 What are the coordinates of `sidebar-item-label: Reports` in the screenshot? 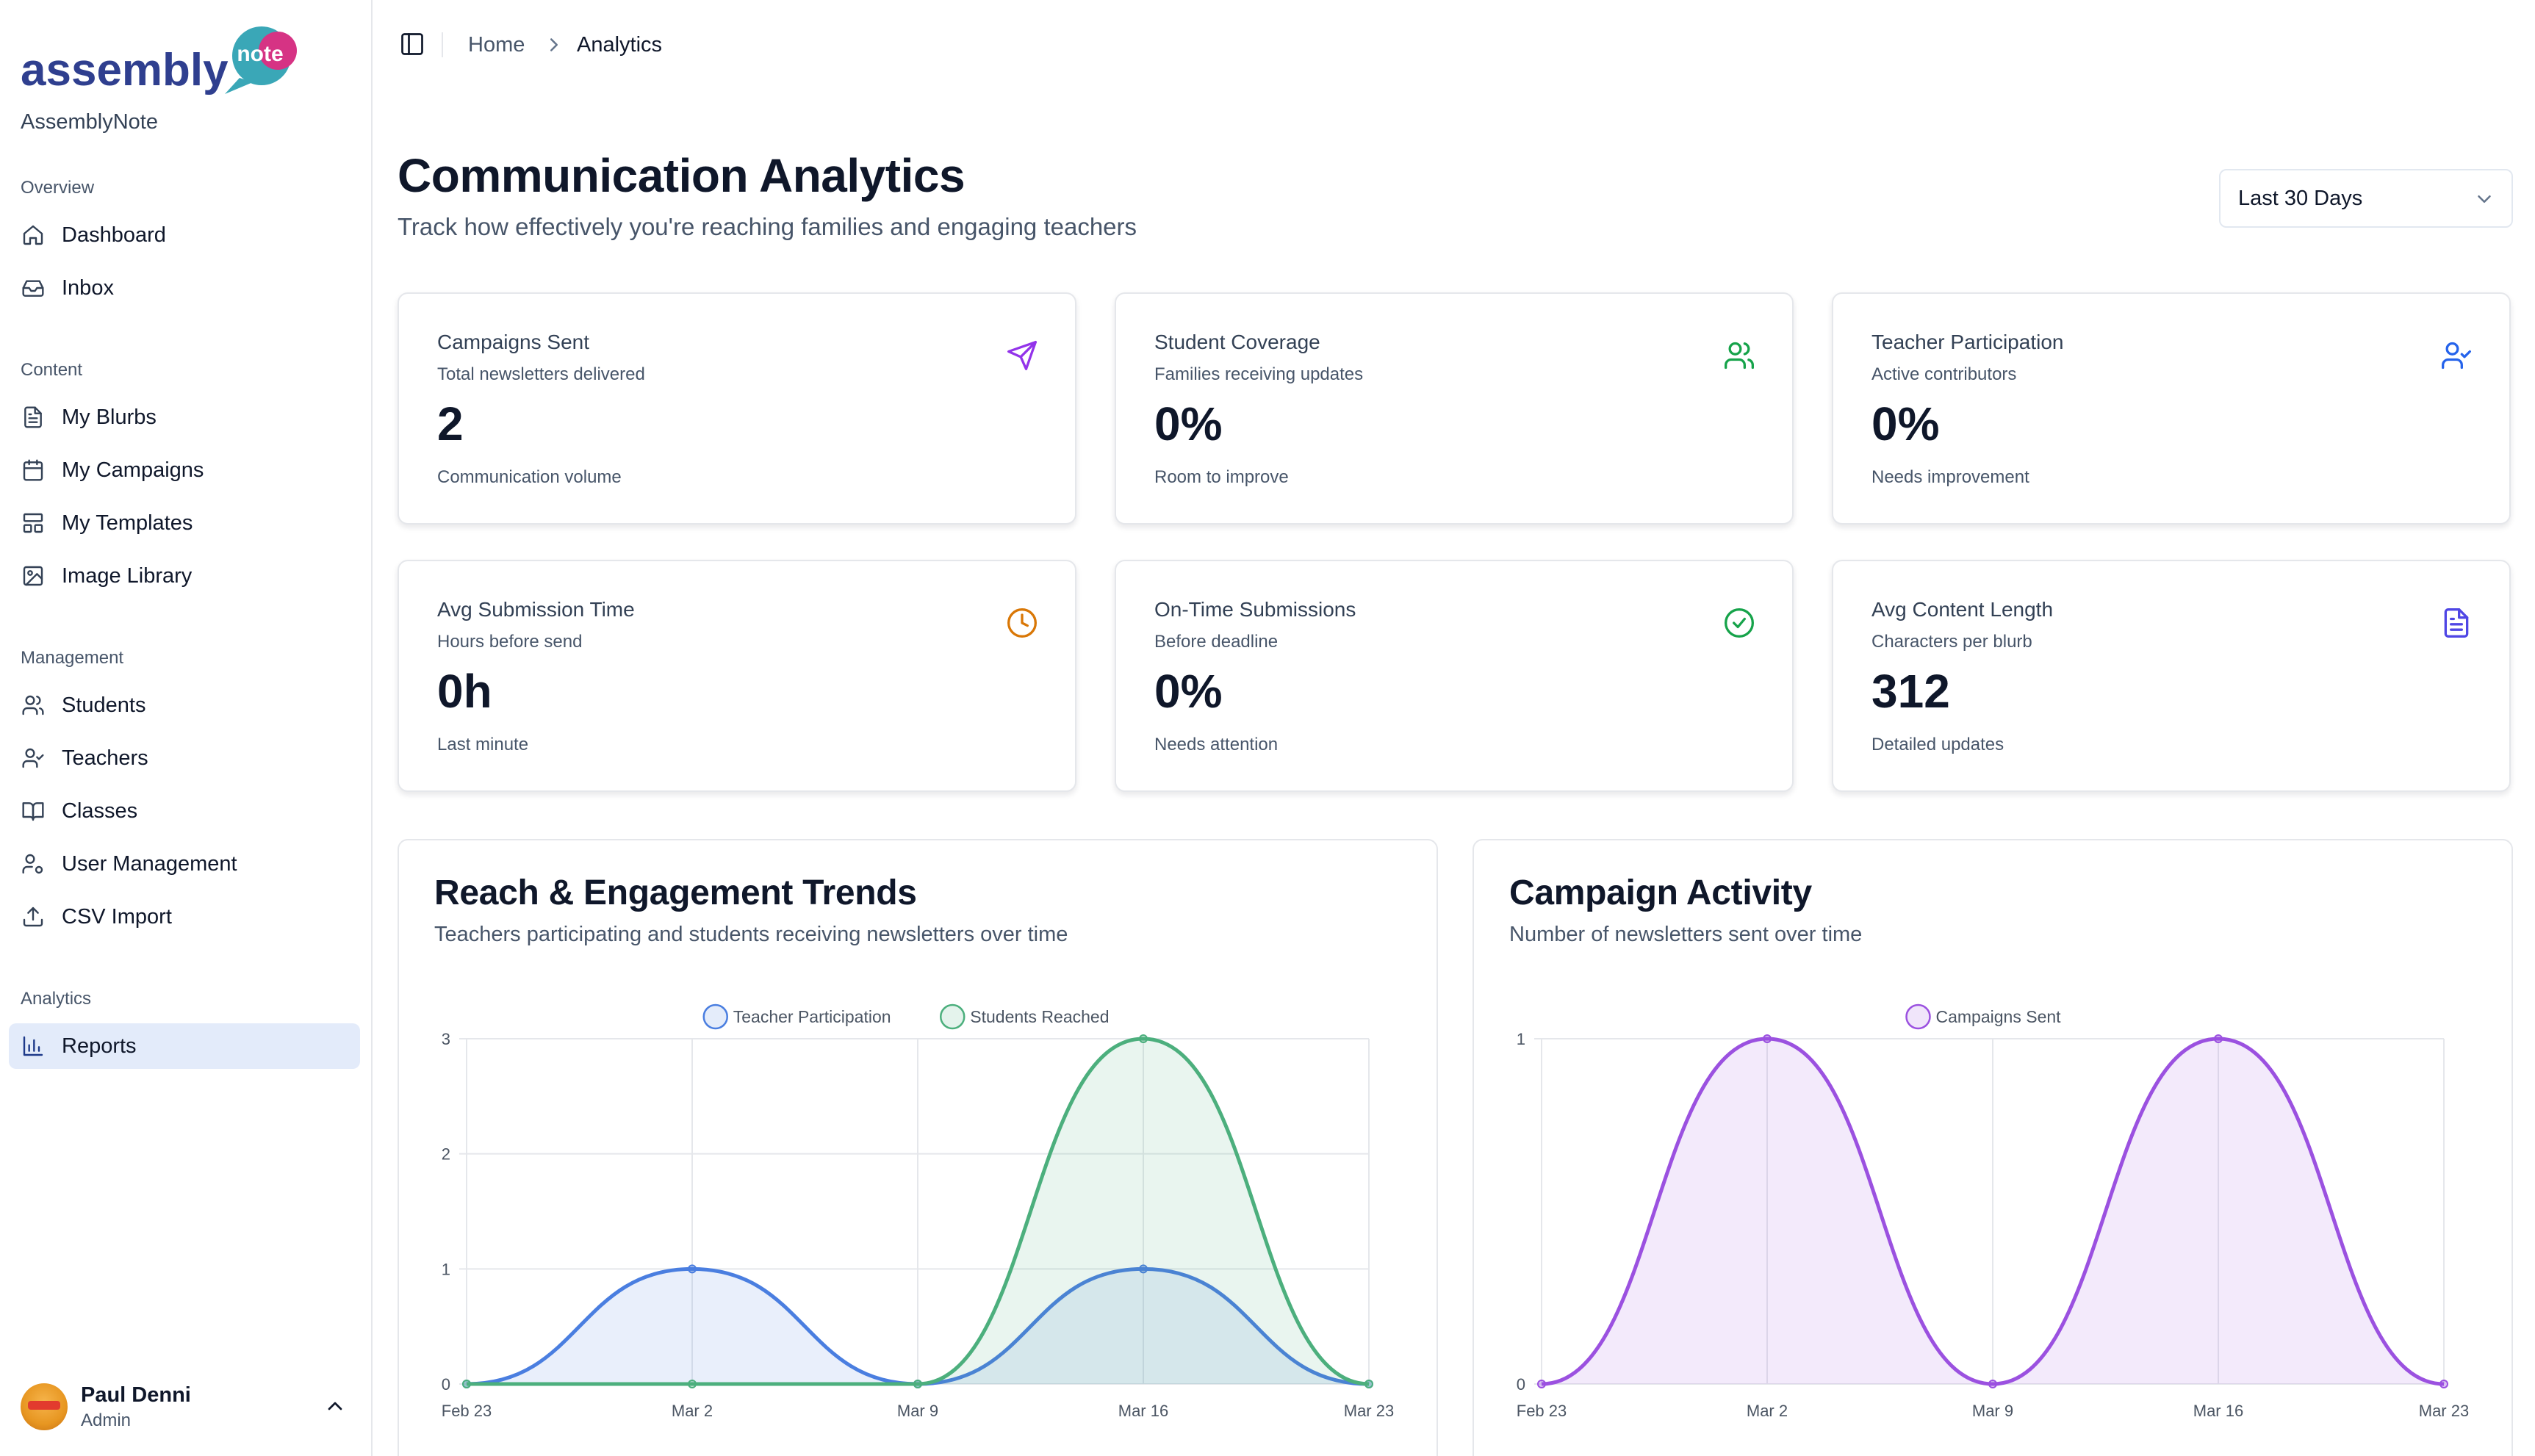 It's located at (100, 1046).